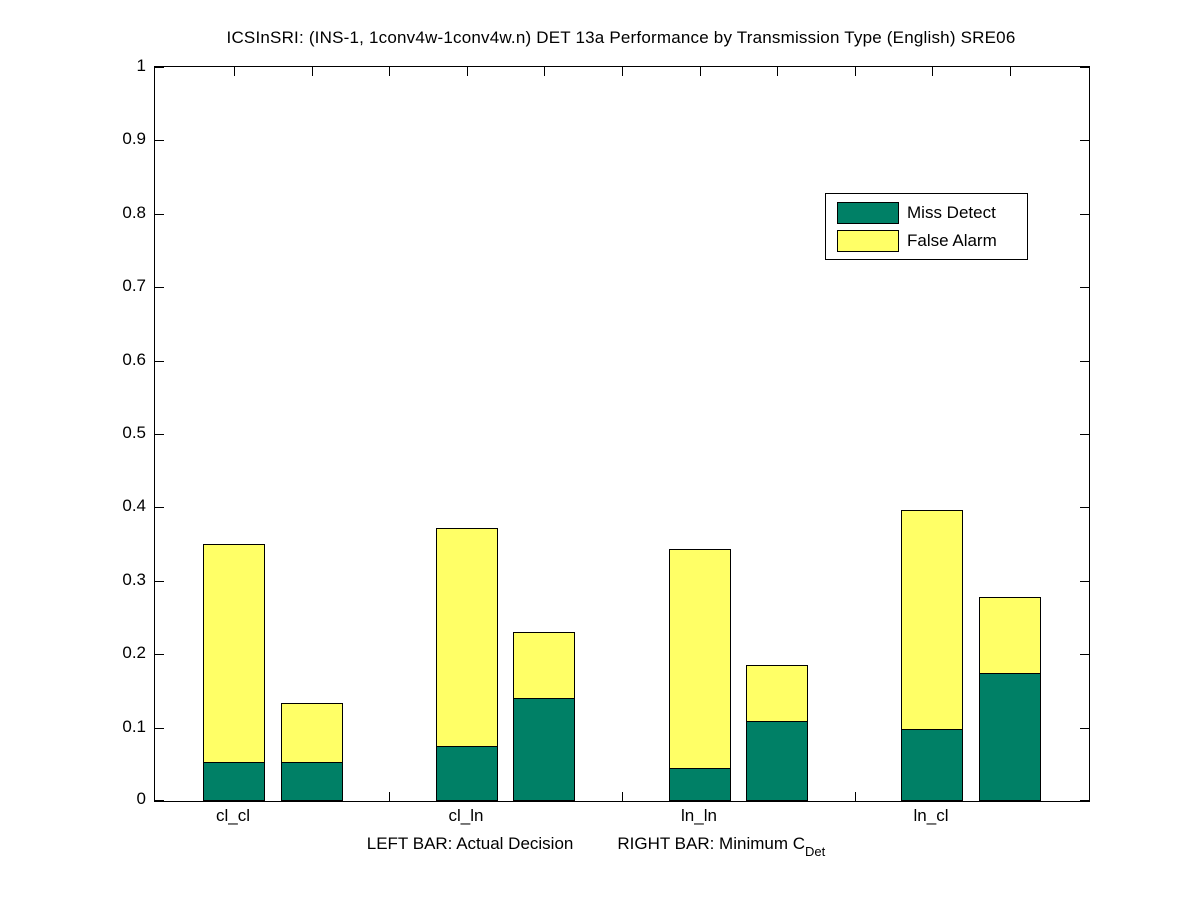  Describe the element at coordinates (141, 65) in the screenshot. I see `y-tick-label: 1` at that location.